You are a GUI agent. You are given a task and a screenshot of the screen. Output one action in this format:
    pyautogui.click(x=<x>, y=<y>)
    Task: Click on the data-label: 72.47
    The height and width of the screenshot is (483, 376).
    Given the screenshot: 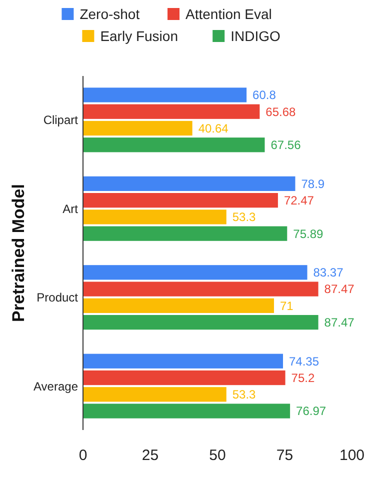 What is the action you would take?
    pyautogui.click(x=299, y=201)
    